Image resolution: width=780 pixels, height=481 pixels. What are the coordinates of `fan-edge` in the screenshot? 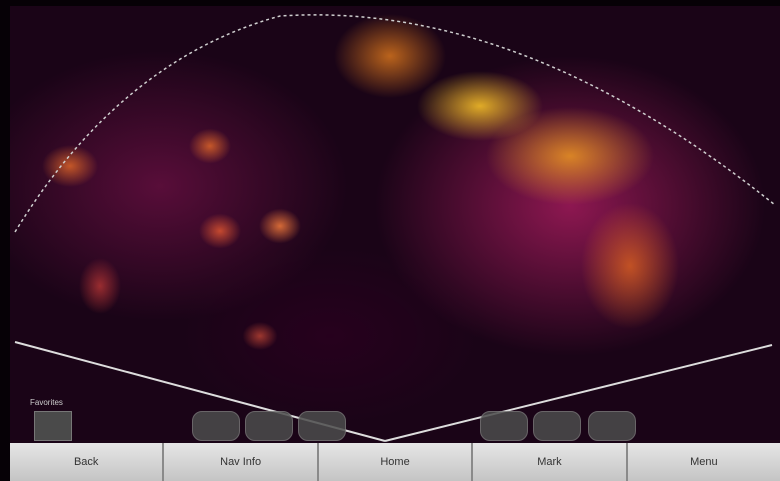 It's located at (578, 393).